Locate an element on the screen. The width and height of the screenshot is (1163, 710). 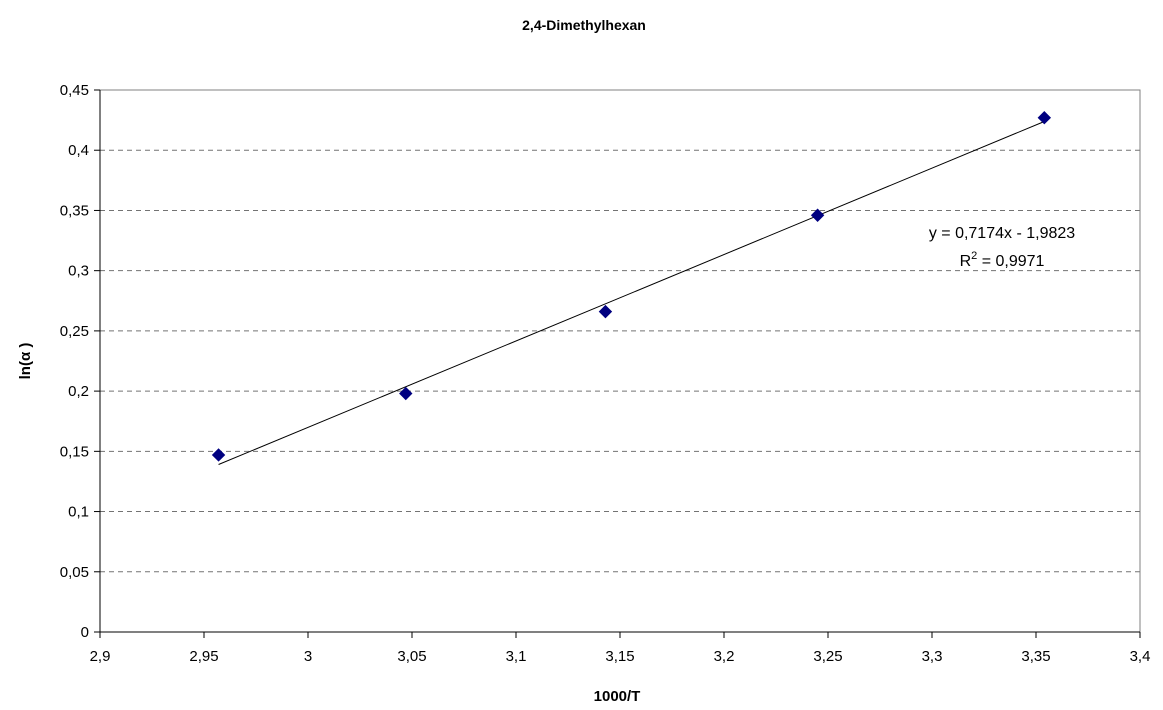
x-axis-ticks: 2,9 2,95 3 3,05 3,1 3,15 3,2 3,25 3,3 3,35 3,4 is located at coordinates (620, 648).